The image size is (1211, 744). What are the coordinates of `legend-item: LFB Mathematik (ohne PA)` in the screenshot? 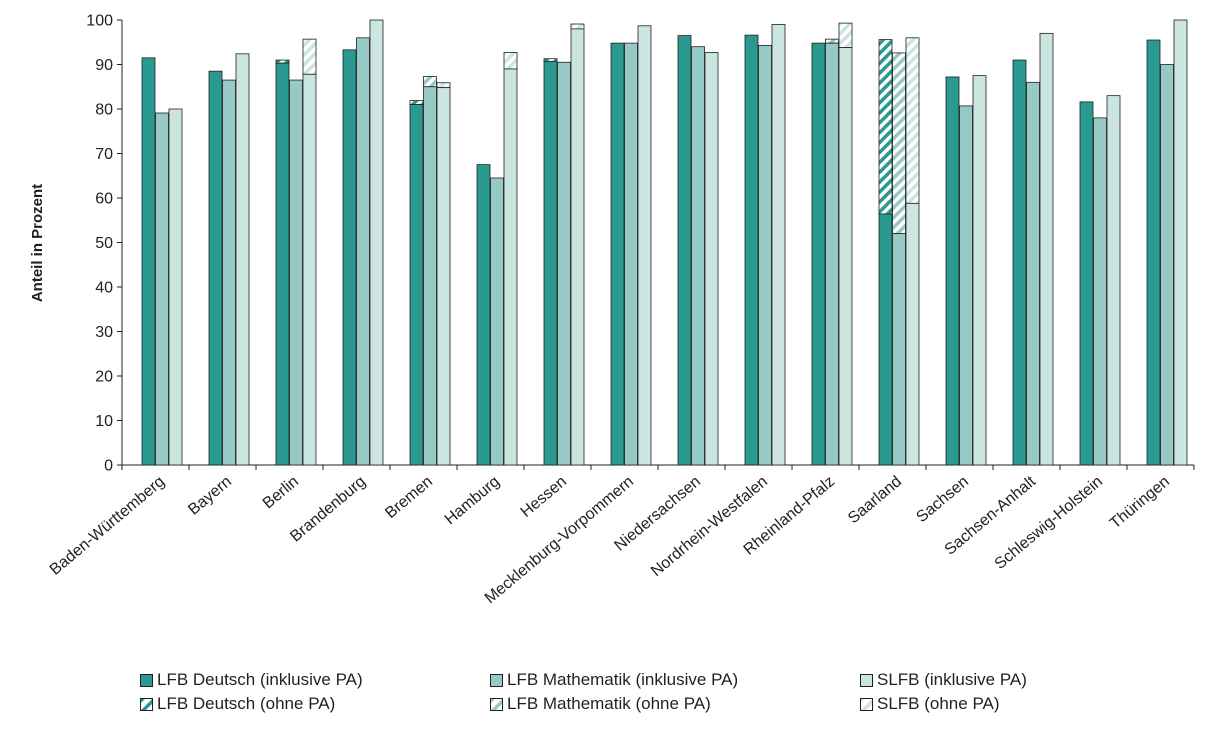 It's located at (600, 704).